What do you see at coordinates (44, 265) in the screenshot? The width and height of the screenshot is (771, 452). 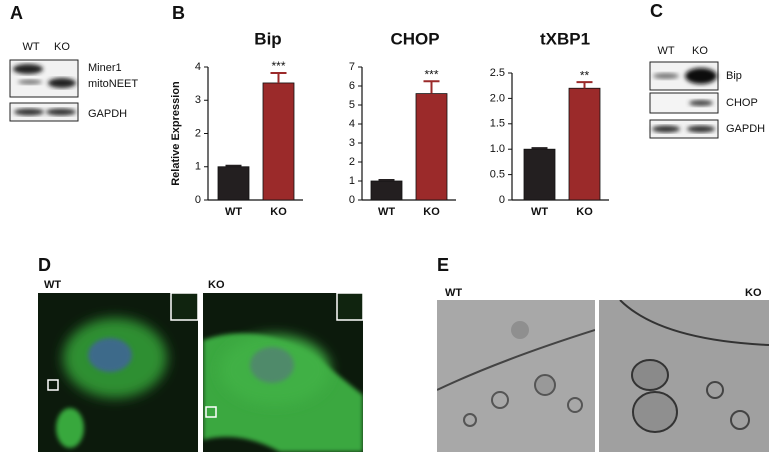 I see `panel-letter: D` at bounding box center [44, 265].